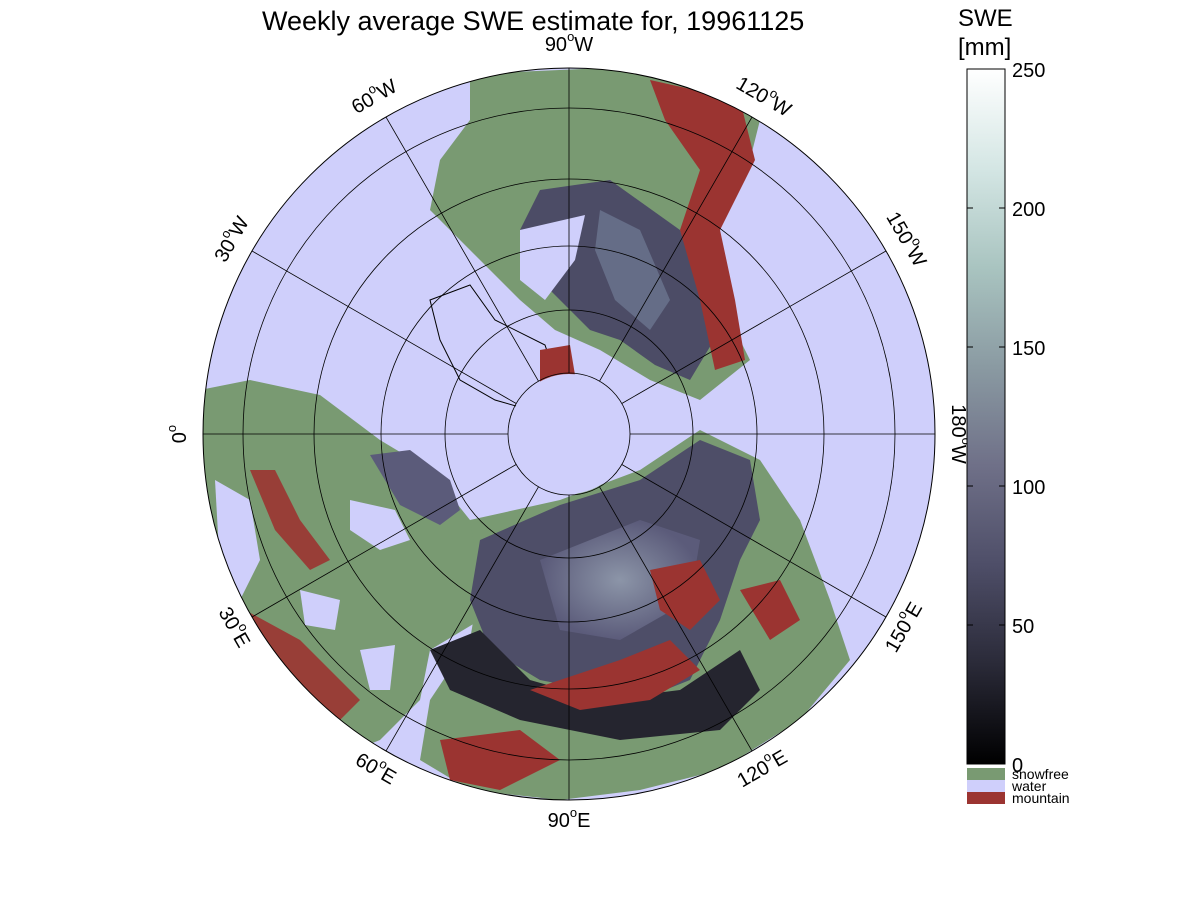 The width and height of the screenshot is (1201, 901). Describe the element at coordinates (380, 525) in the screenshot. I see `baltic-sea` at that location.